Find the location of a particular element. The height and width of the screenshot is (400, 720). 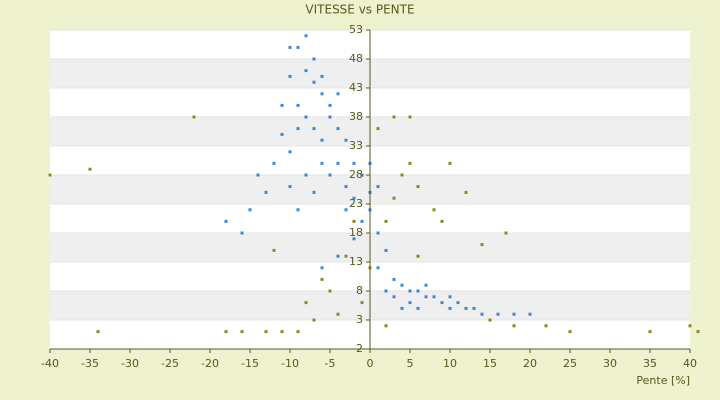

y-tick-label: 23 is located at coordinates (356, 203).